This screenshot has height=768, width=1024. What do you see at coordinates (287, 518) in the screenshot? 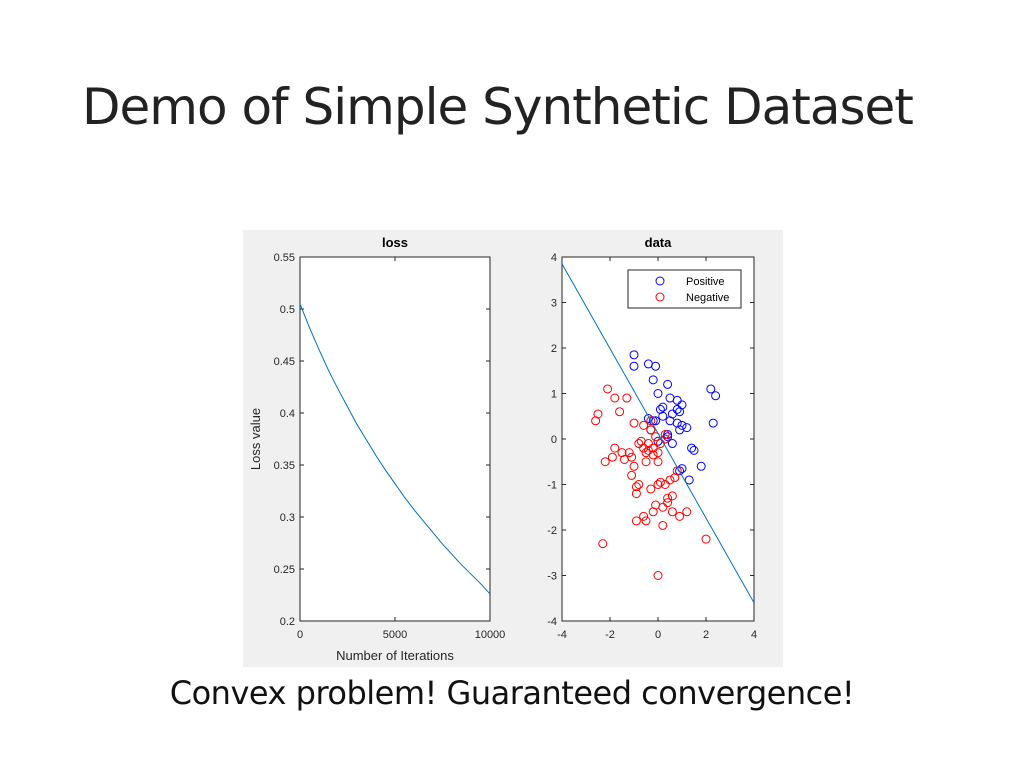
I see `loss-ytick-label: 0.3` at bounding box center [287, 518].